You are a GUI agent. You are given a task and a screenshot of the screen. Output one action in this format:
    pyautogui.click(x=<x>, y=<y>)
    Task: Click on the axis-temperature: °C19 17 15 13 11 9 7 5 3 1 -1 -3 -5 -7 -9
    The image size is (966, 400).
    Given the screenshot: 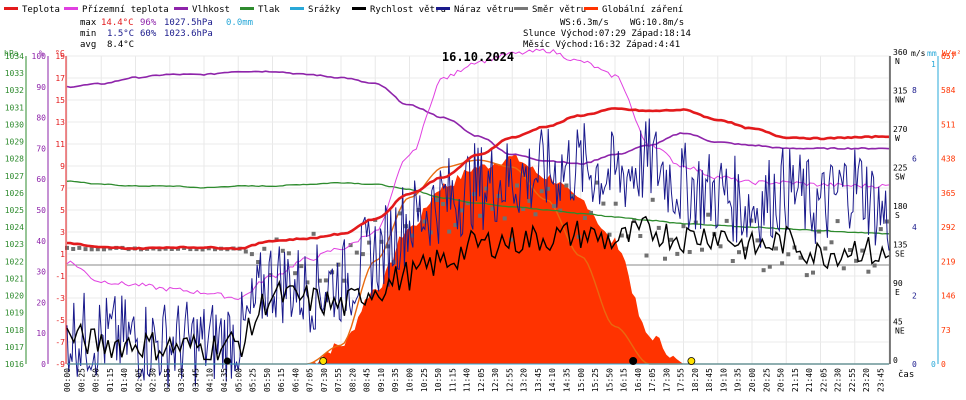 What is the action you would take?
    pyautogui.click(x=60, y=209)
    